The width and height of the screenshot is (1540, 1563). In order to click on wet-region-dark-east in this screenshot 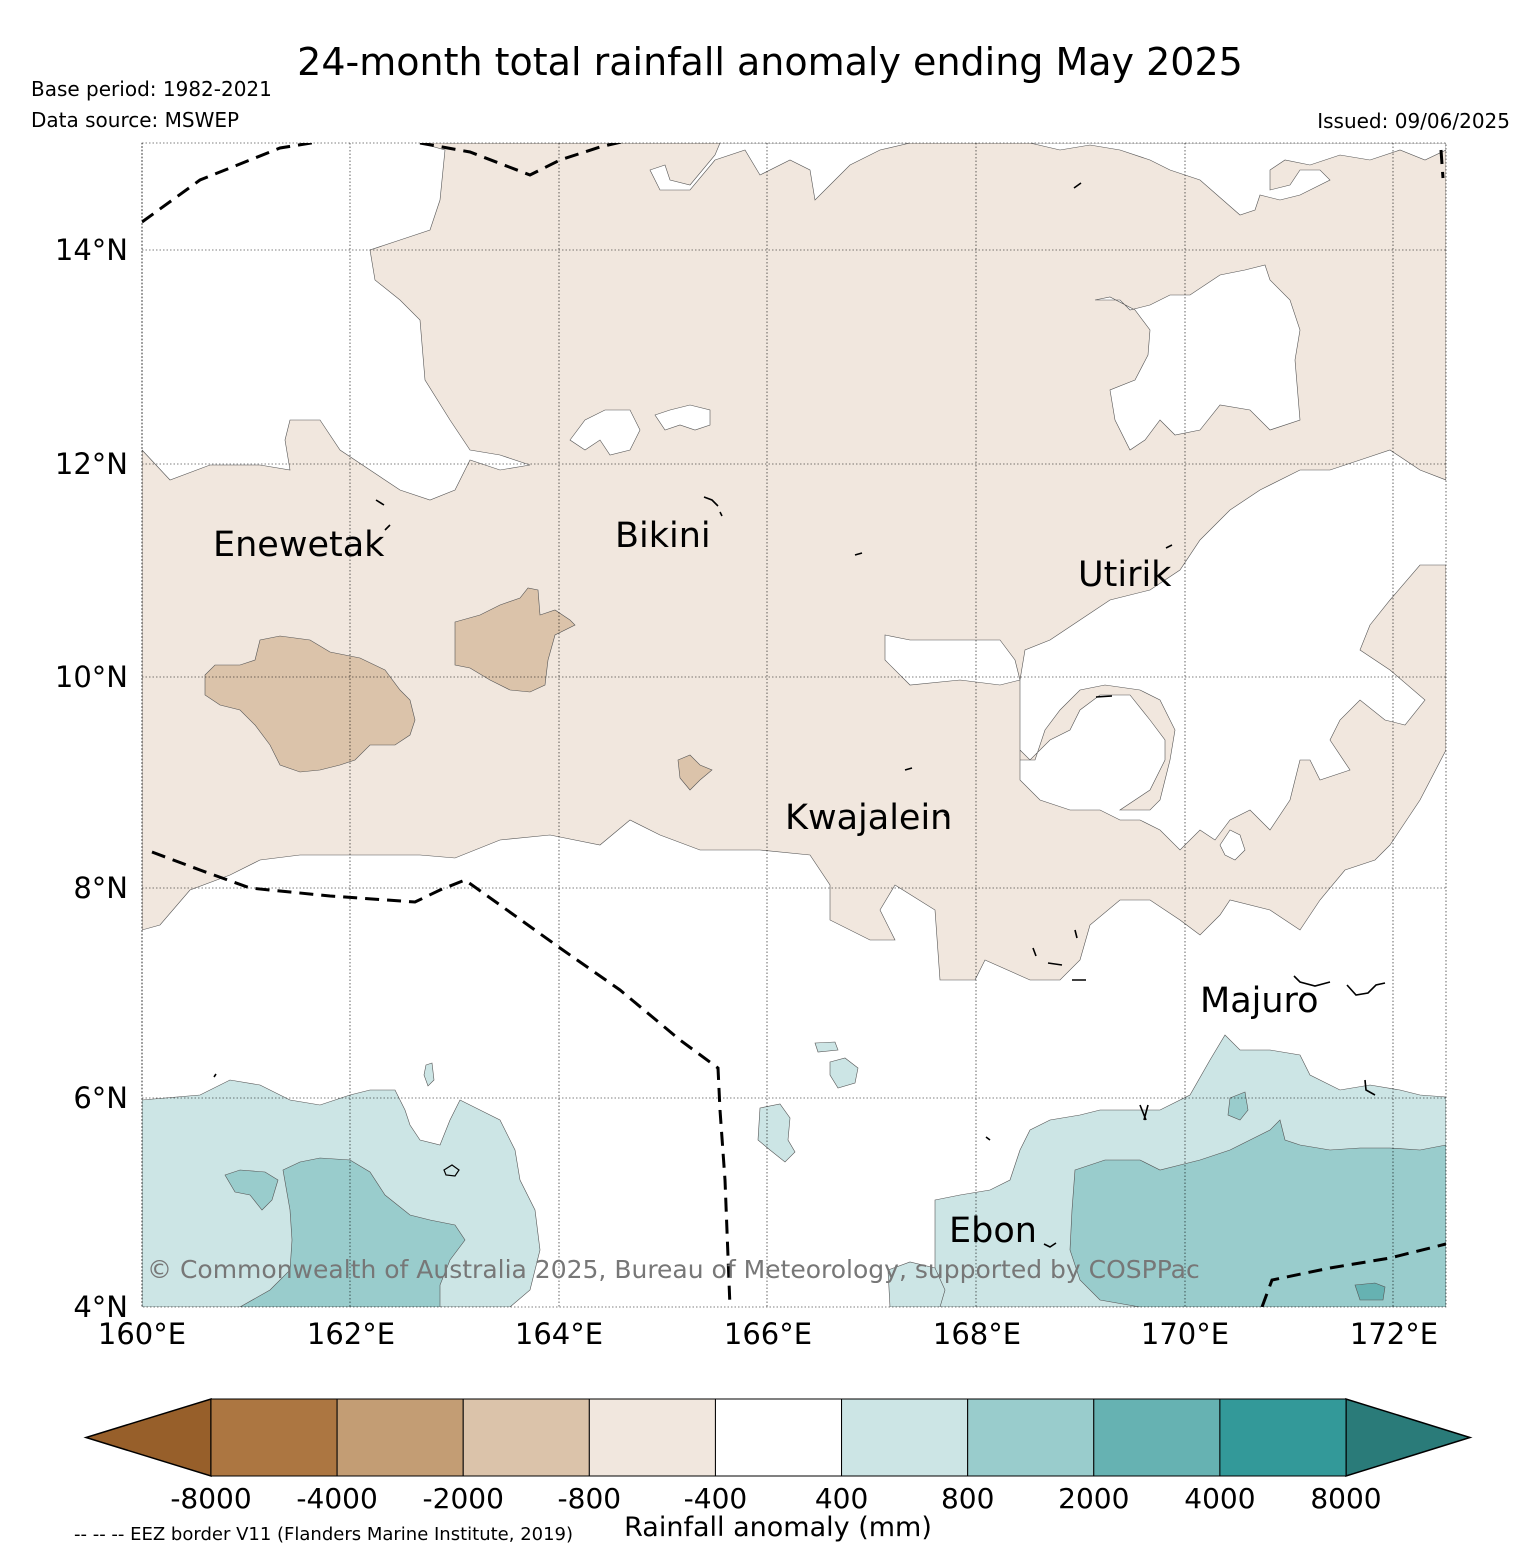, I will do `click(1370, 1291)`.